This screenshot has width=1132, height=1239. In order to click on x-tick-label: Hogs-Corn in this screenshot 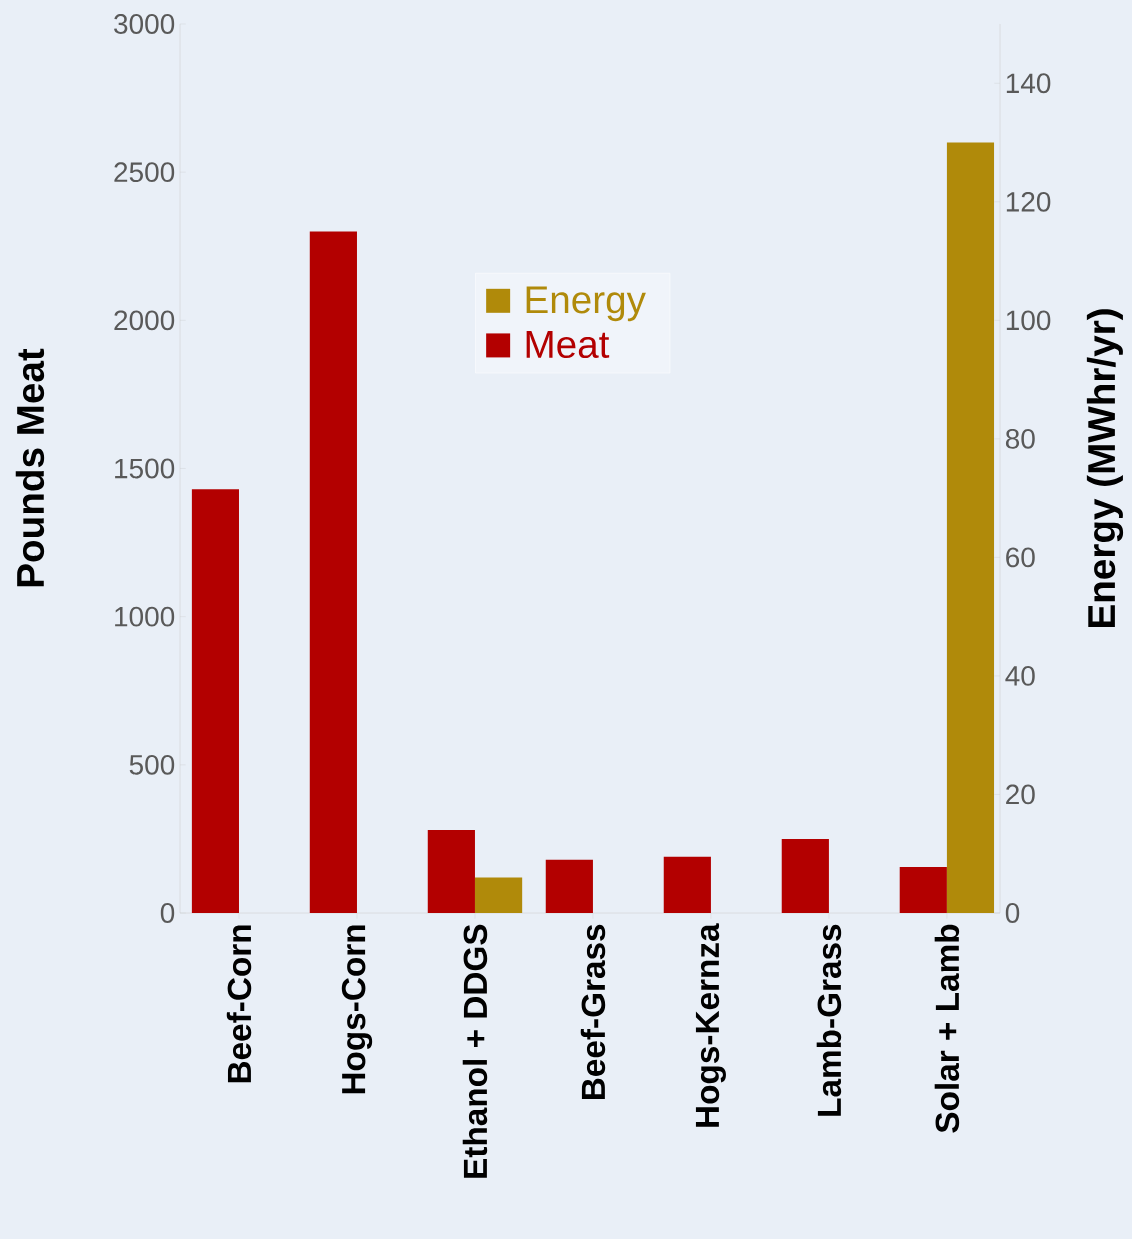, I will do `click(357, 1009)`.